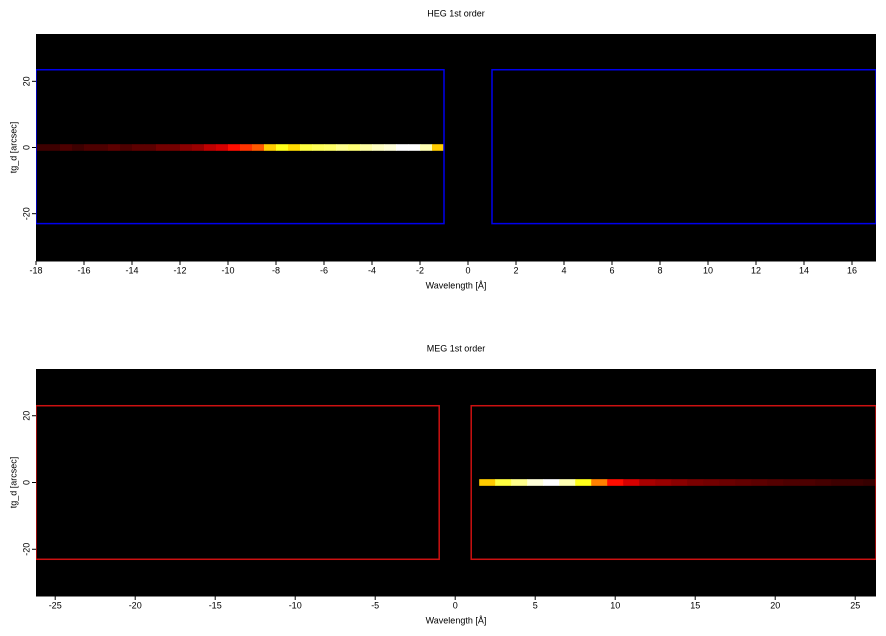 This screenshot has width=886, height=636. Describe the element at coordinates (215, 605) in the screenshot. I see `x-tick-label: -15` at that location.